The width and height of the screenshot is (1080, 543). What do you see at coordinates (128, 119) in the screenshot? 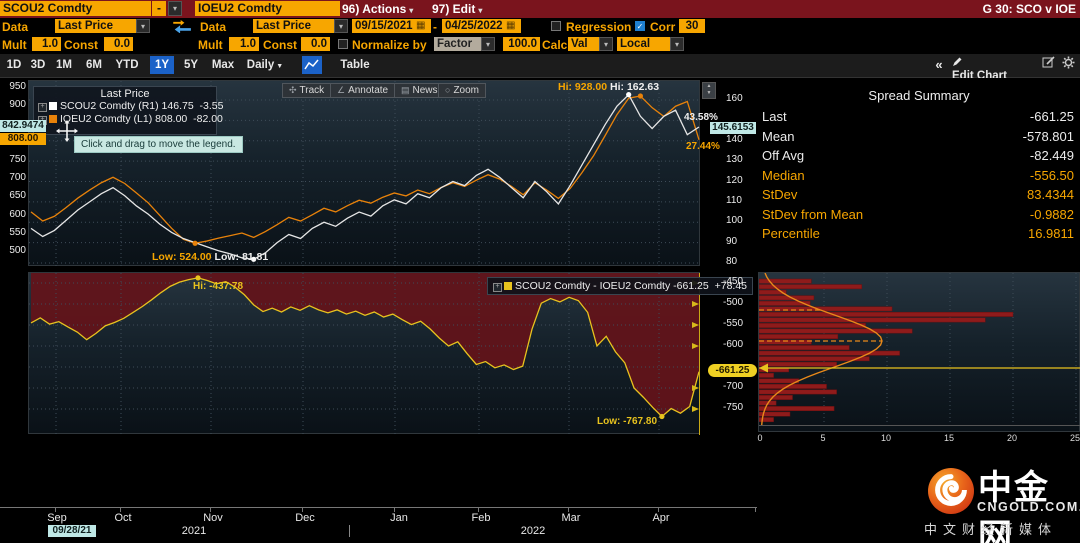
I see `legend-item: +IOEU2 Comdty (L1) 808.00 -82.00` at bounding box center [128, 119].